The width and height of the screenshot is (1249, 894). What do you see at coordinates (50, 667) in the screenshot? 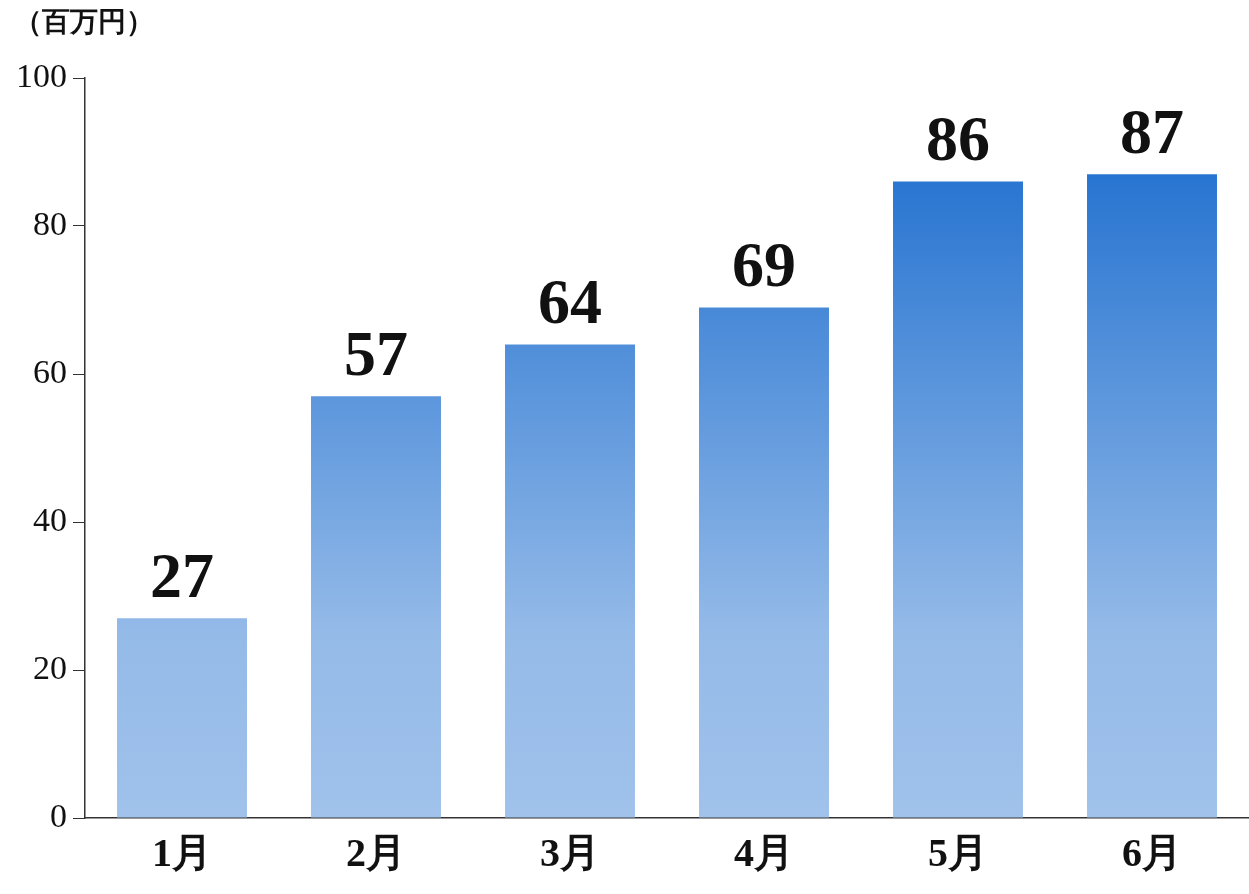
I see `y-tick-label: 20` at bounding box center [50, 667].